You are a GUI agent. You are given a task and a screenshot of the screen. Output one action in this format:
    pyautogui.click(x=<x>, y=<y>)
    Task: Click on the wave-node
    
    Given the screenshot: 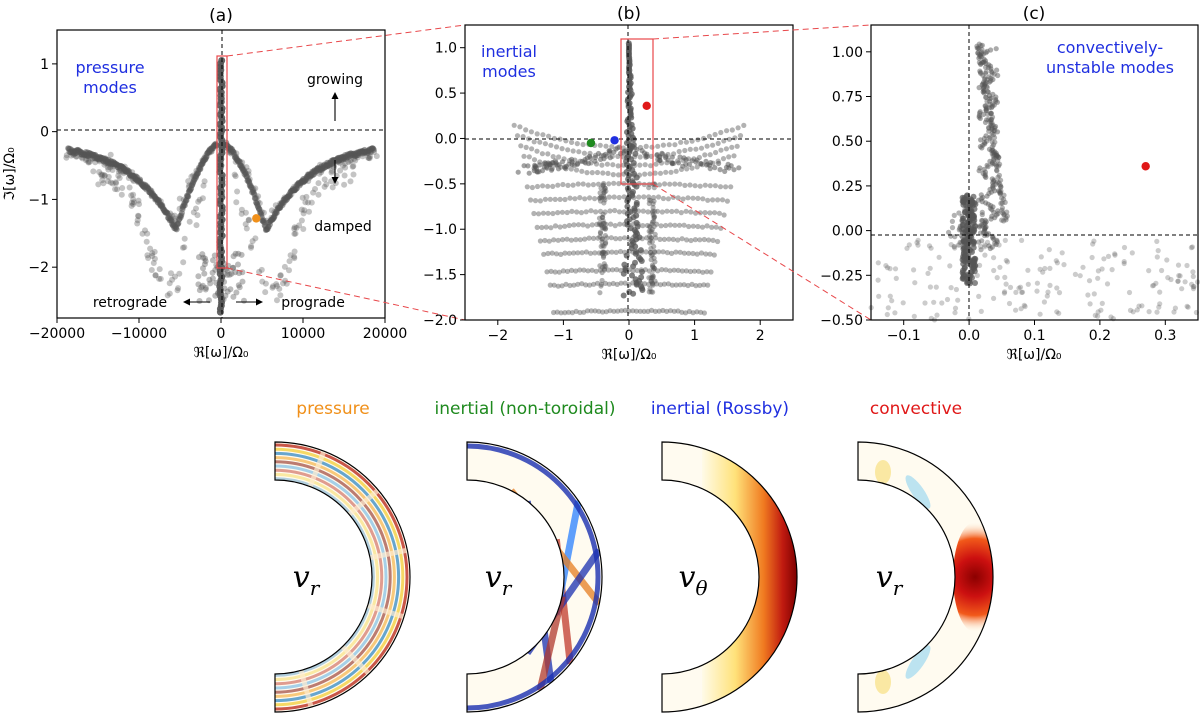 What is the action you would take?
    pyautogui.click(x=306, y=688)
    